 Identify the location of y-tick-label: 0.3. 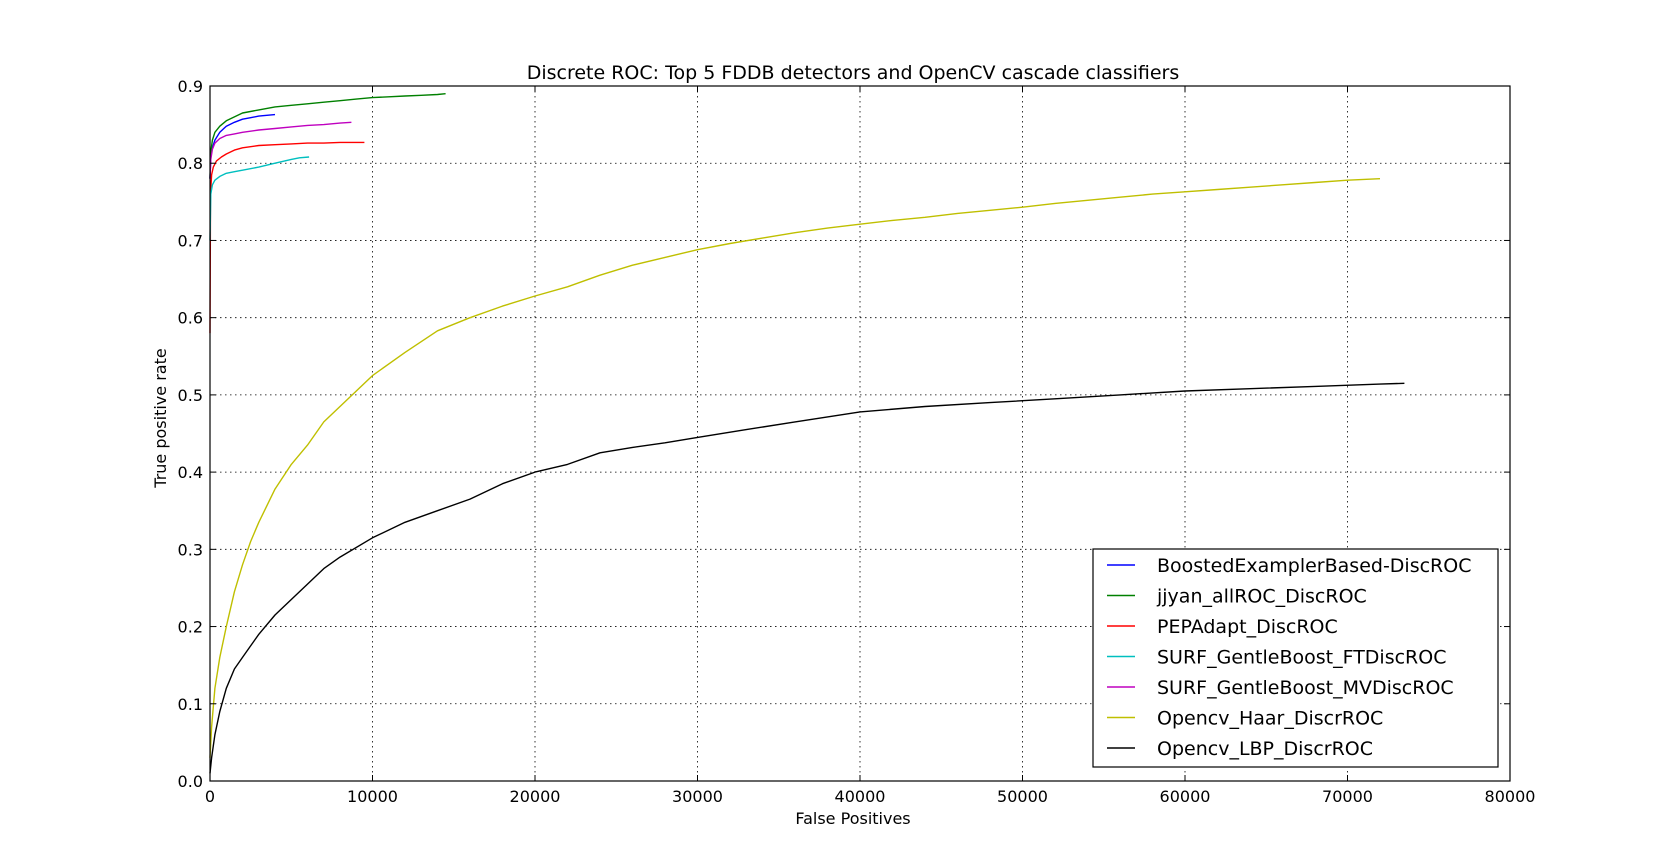
(190, 549).